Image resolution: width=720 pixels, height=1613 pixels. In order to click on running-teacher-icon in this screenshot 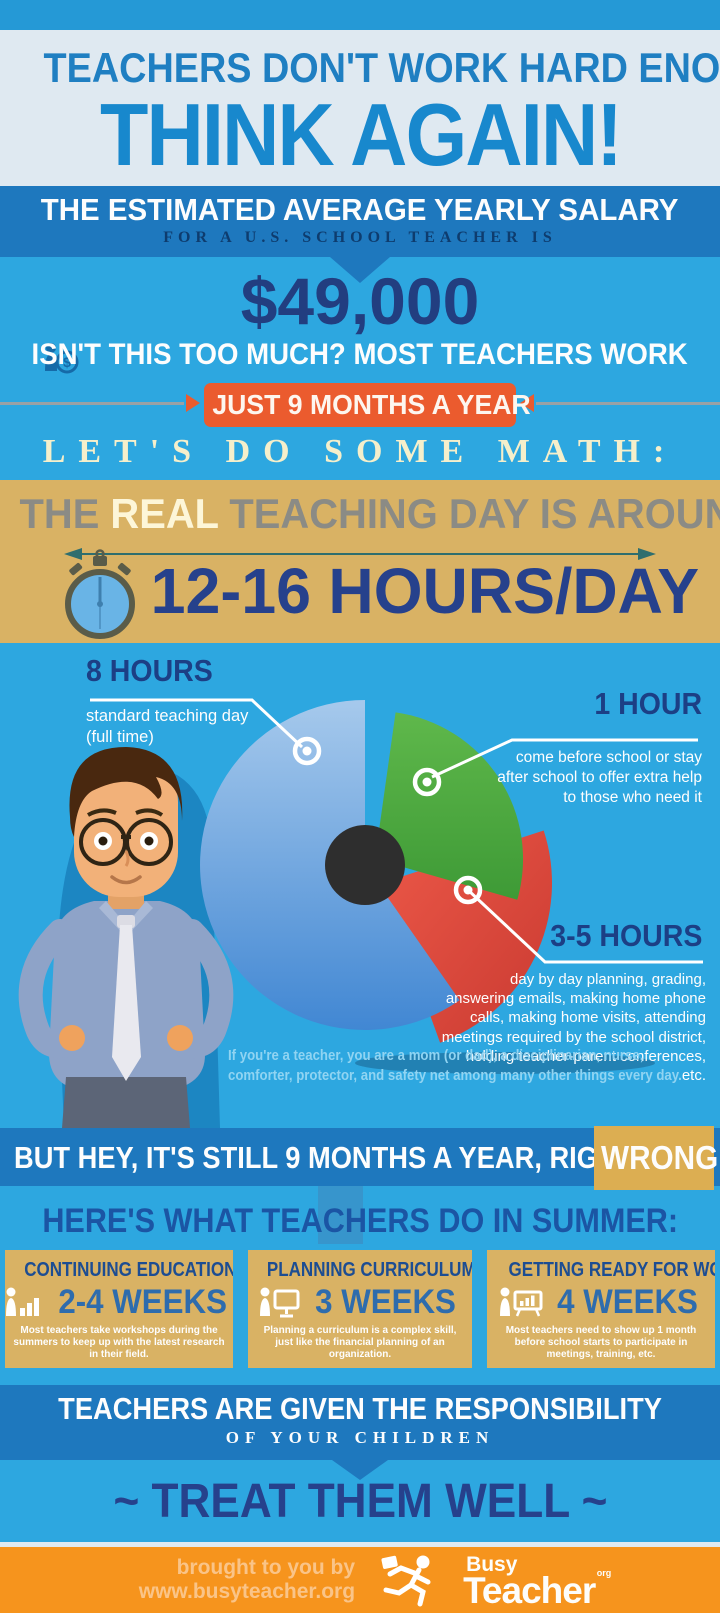, I will do `click(409, 1580)`.